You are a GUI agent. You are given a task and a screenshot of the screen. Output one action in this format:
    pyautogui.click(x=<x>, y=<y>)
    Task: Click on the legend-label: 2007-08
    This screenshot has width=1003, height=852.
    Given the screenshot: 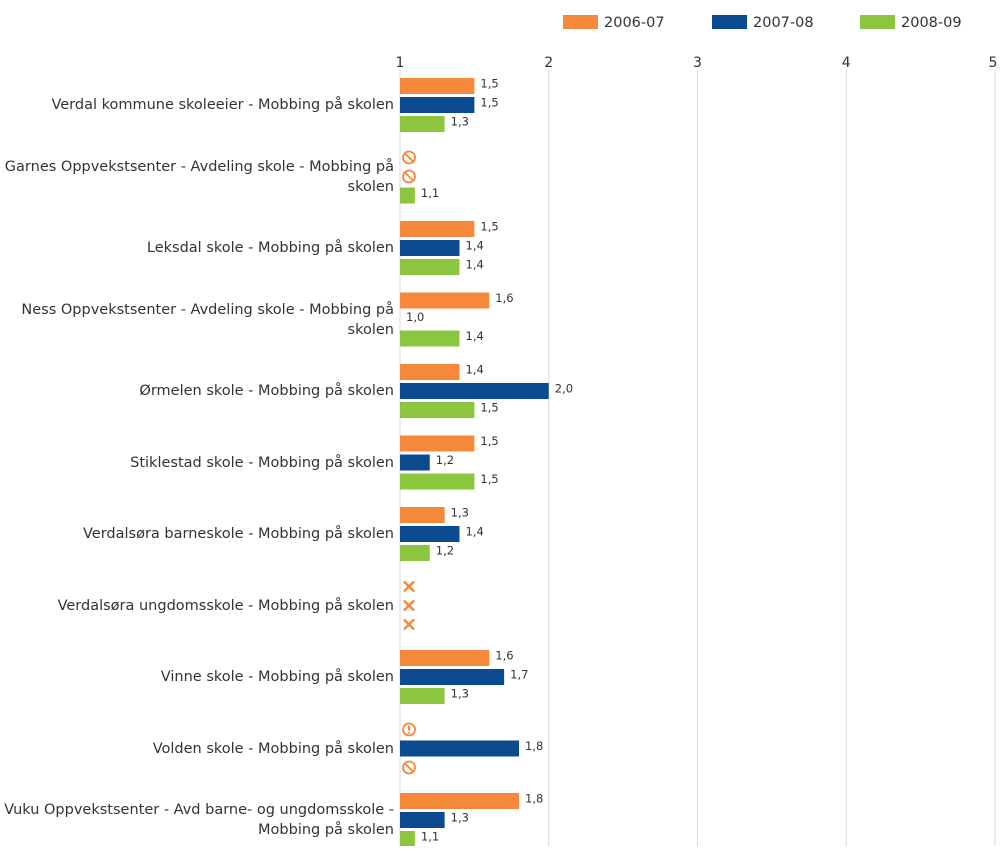 What is the action you would take?
    pyautogui.click(x=783, y=23)
    